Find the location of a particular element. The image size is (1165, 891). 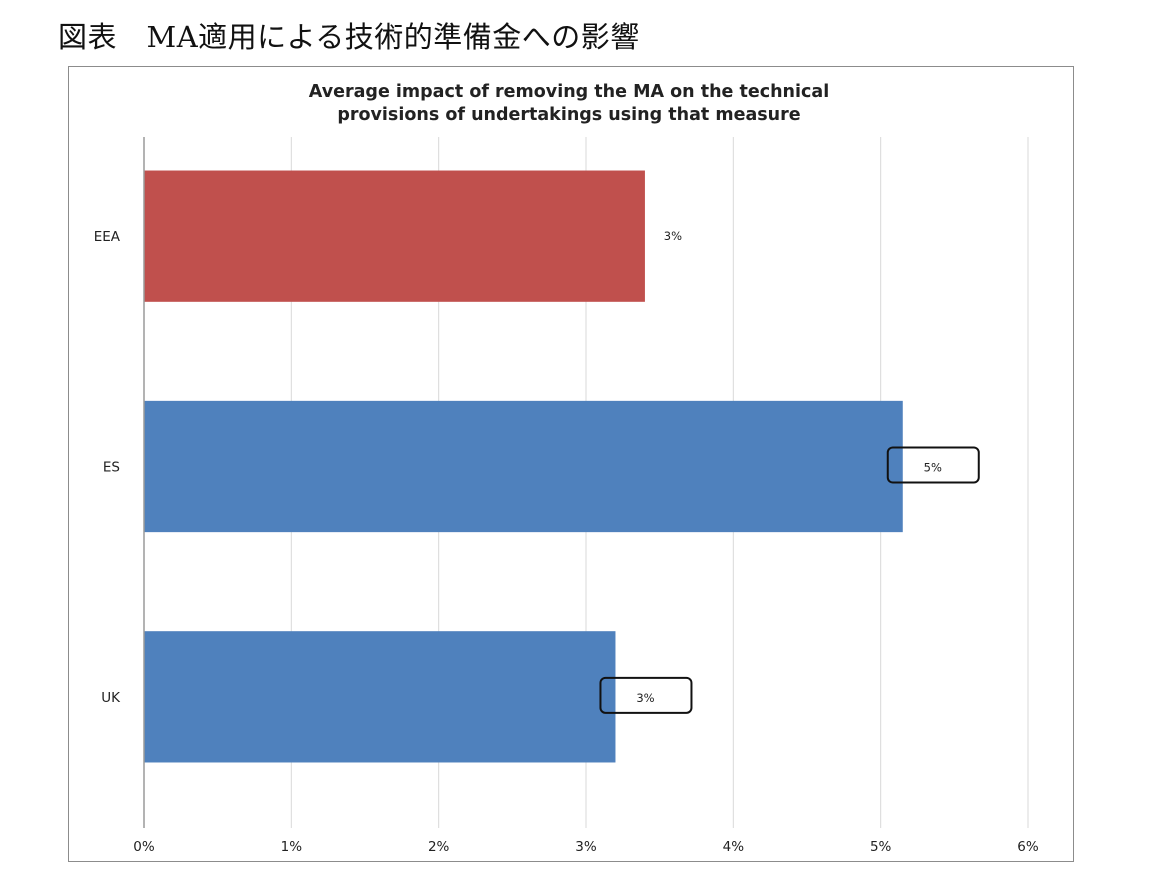

x-tick-label: 0% is located at coordinates (144, 847).